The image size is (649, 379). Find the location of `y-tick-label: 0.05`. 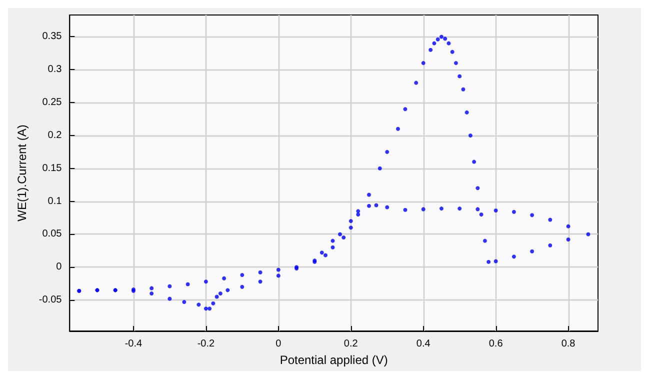

y-tick-label: 0.05 is located at coordinates (52, 234).